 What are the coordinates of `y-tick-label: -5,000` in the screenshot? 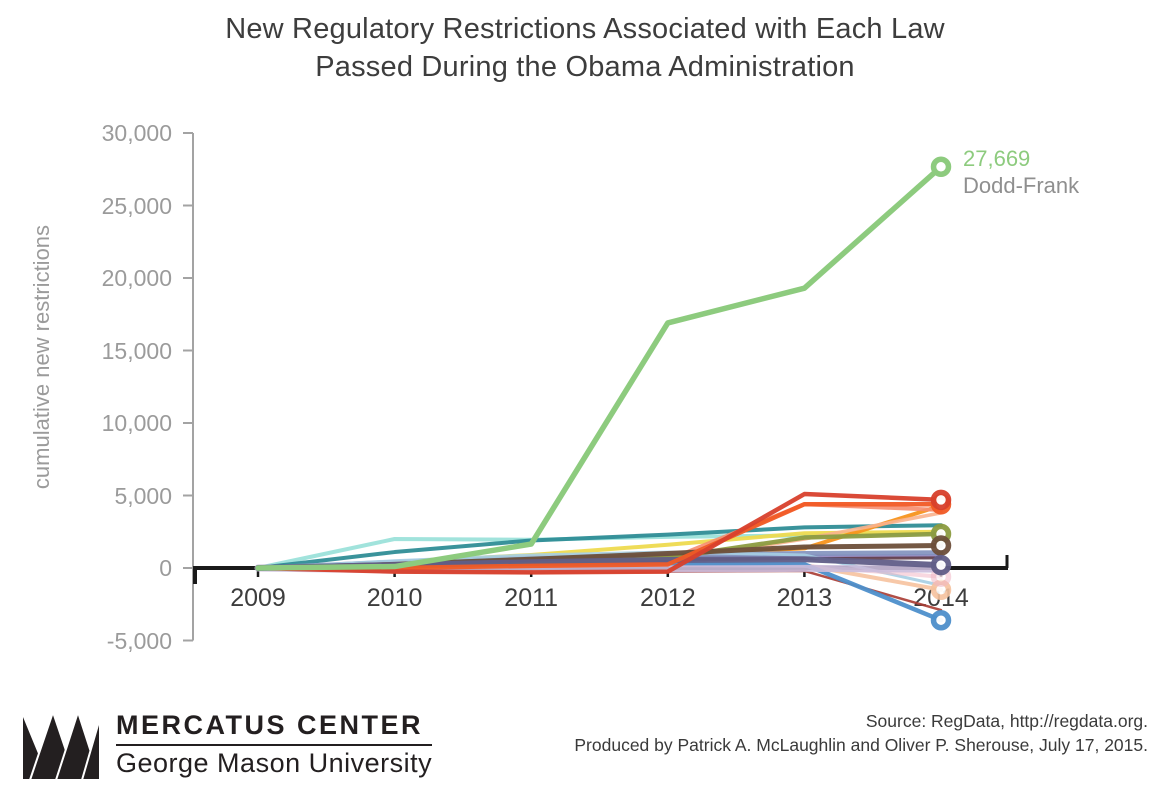 It's located at (139, 640).